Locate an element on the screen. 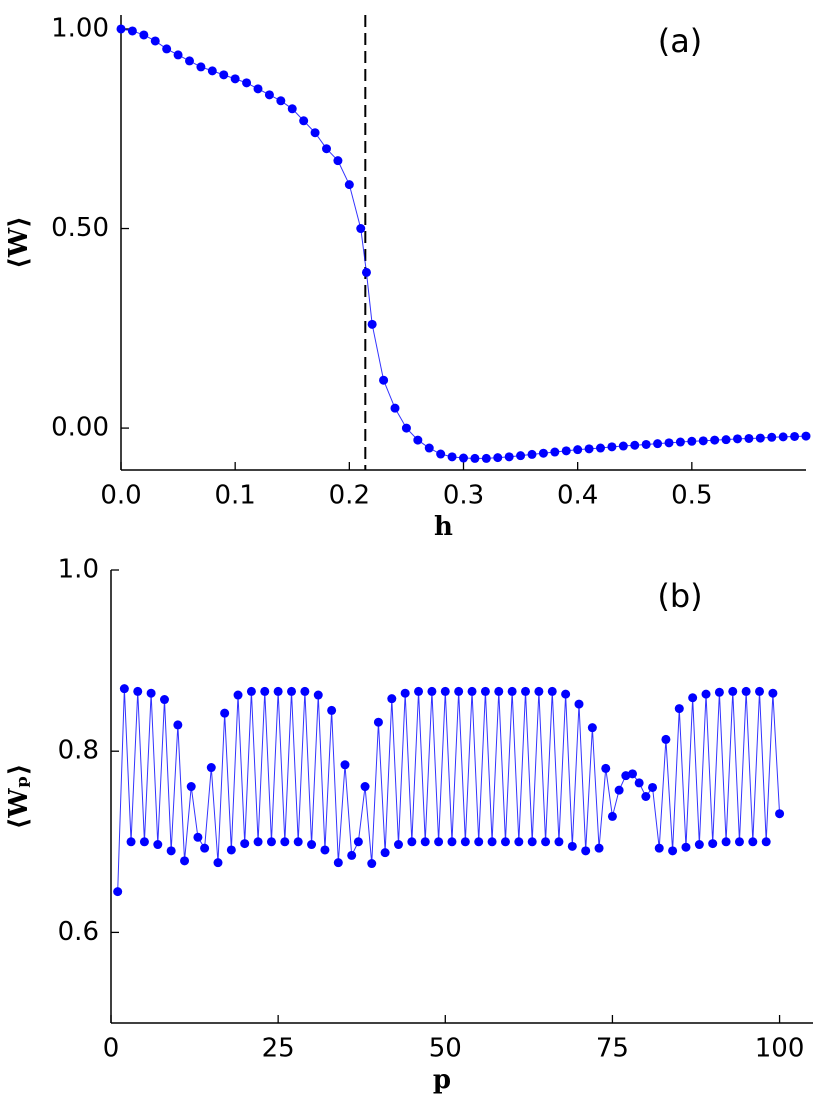  y-tick-label: 0.8 is located at coordinates (78, 751).